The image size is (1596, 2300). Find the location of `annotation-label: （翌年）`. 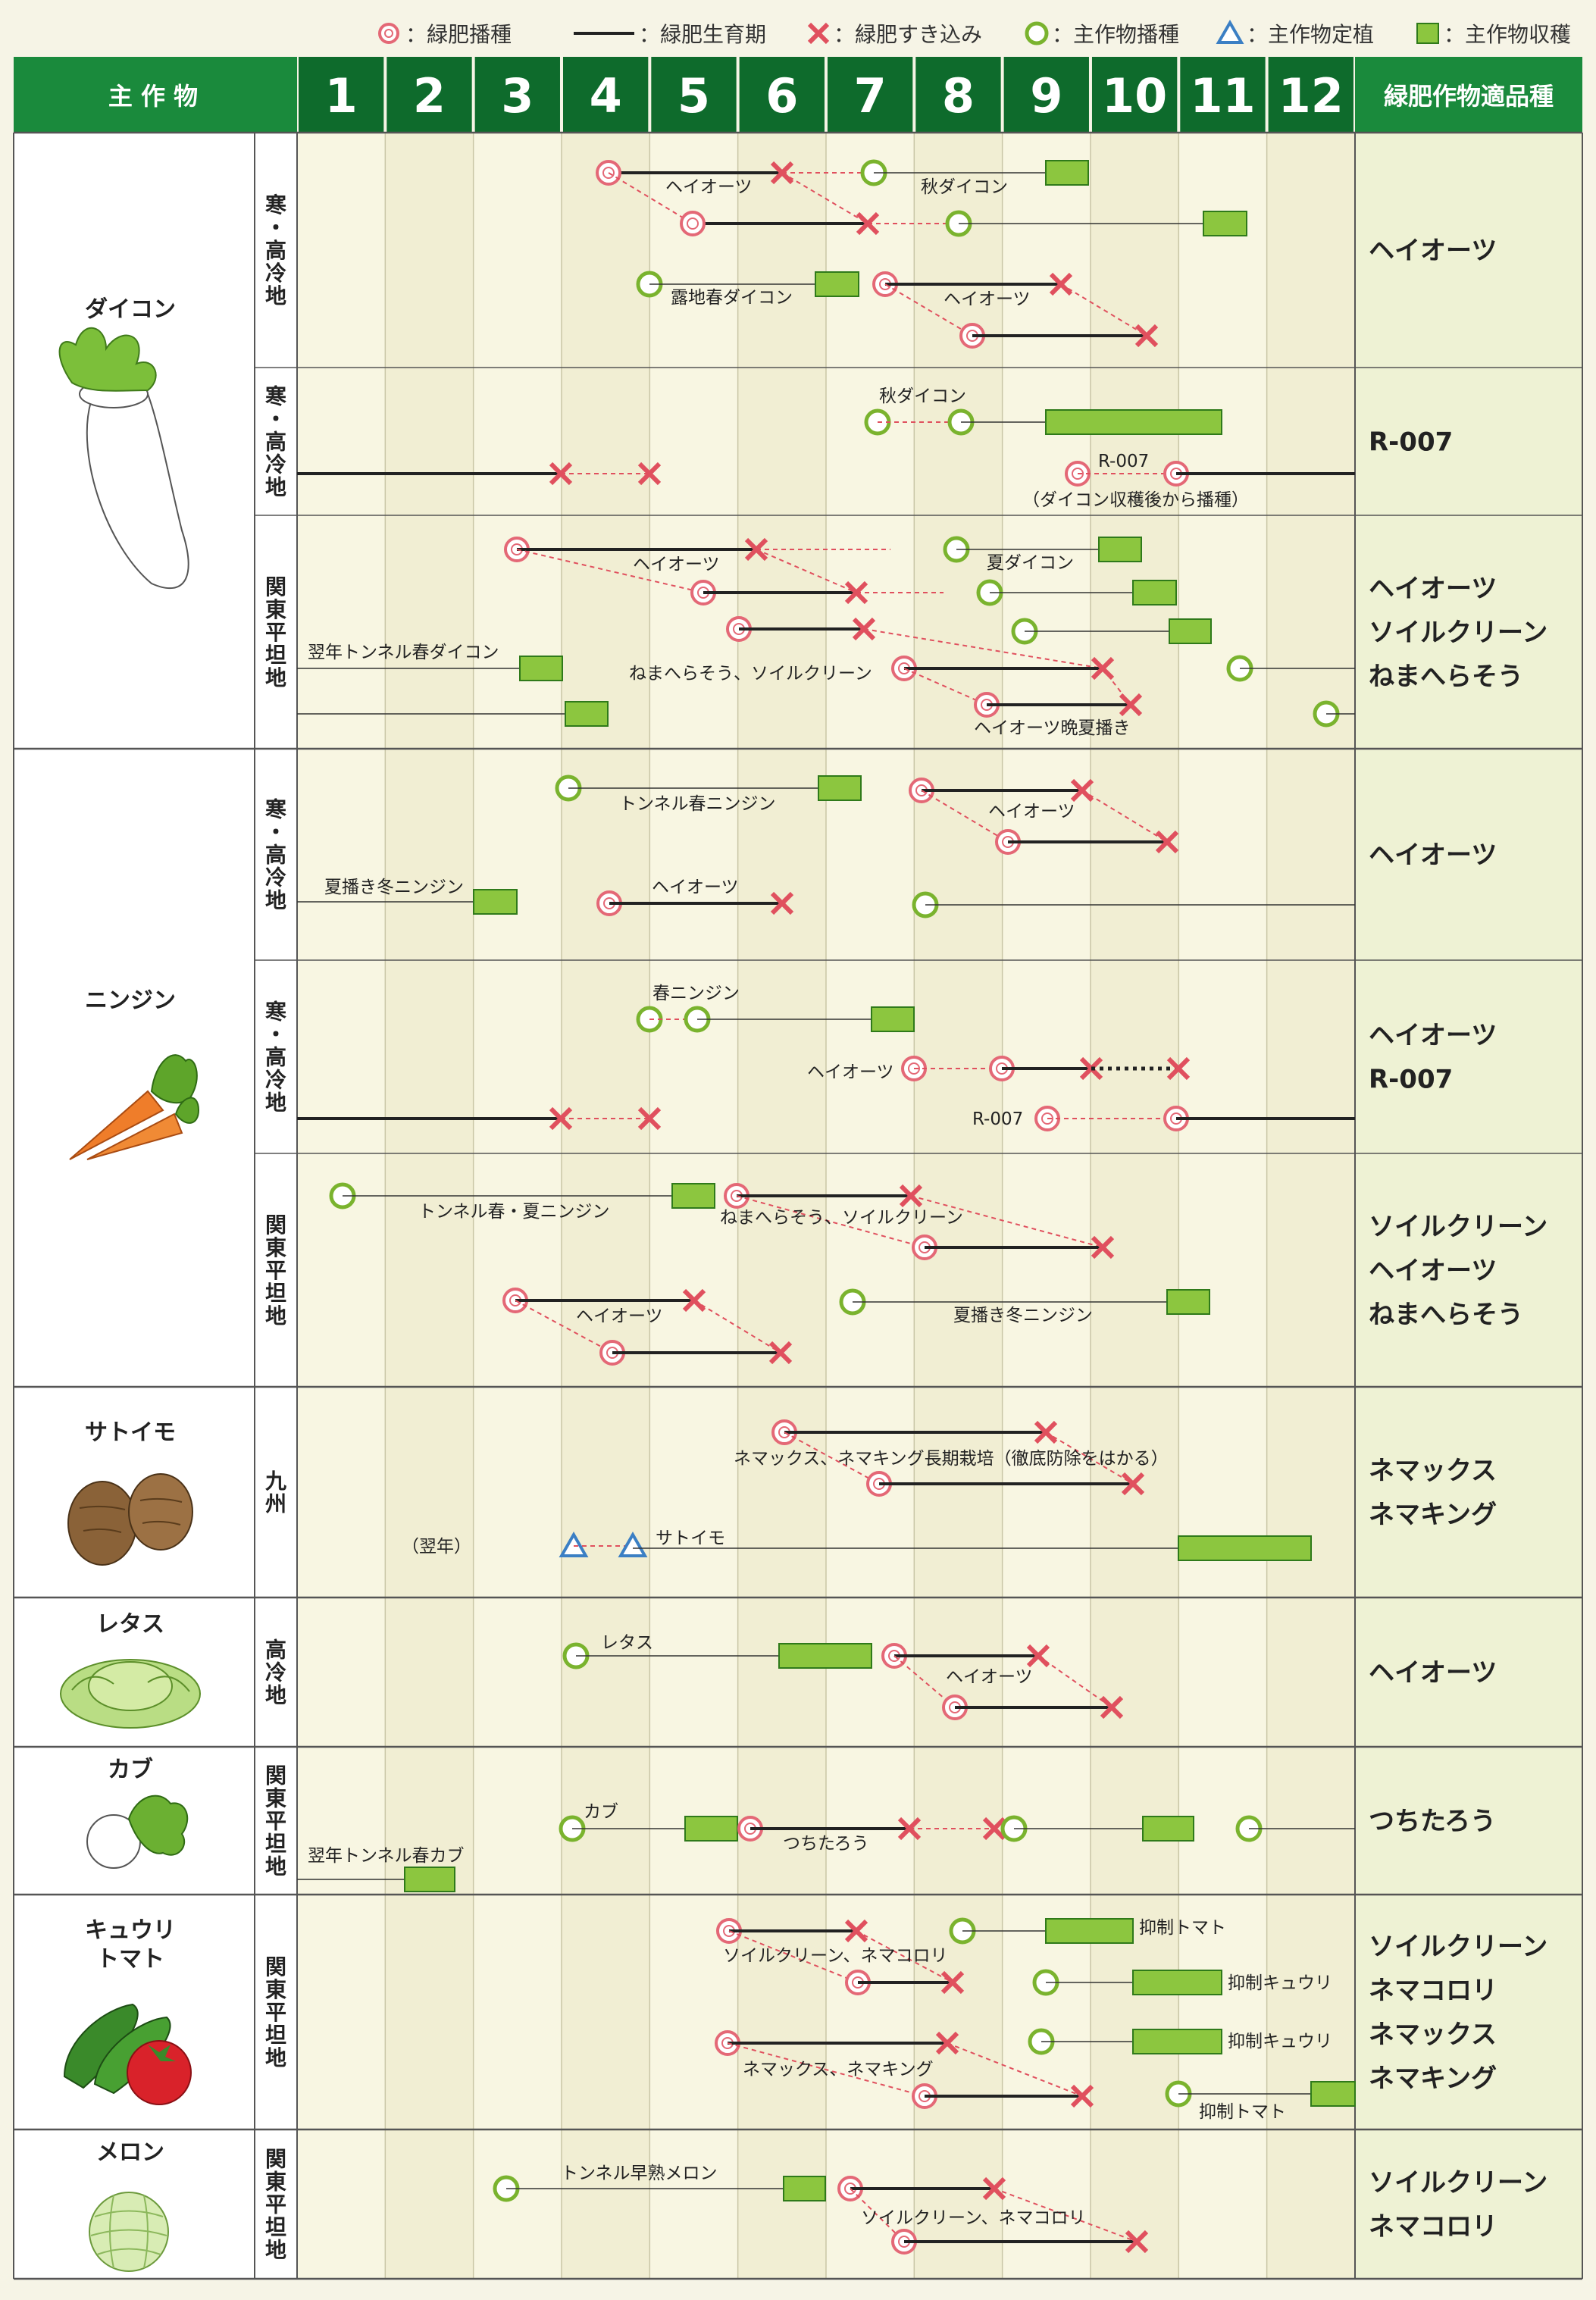

annotation-label: （翌年） is located at coordinates (436, 1547).